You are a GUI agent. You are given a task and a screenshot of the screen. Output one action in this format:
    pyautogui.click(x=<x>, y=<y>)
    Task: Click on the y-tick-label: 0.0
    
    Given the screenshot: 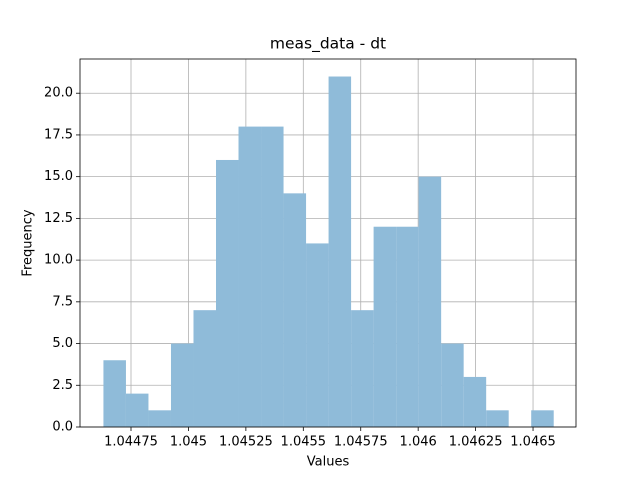 What is the action you would take?
    pyautogui.click(x=62, y=427)
    